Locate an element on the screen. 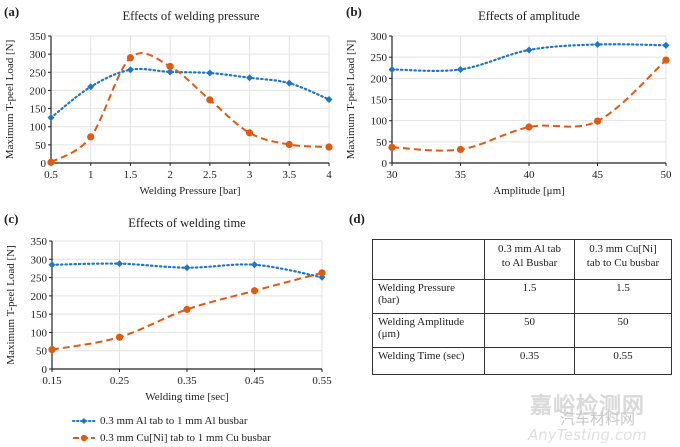 This screenshot has height=447, width=680. chart-title-b: Effects of amplitude is located at coordinates (529, 16).